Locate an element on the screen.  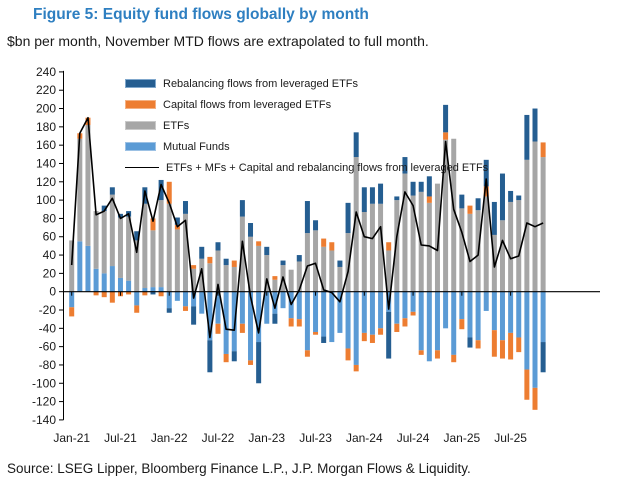
legend-item-rebalancing: Rebalancing flows from leveraged ETFs is located at coordinates (306, 83).